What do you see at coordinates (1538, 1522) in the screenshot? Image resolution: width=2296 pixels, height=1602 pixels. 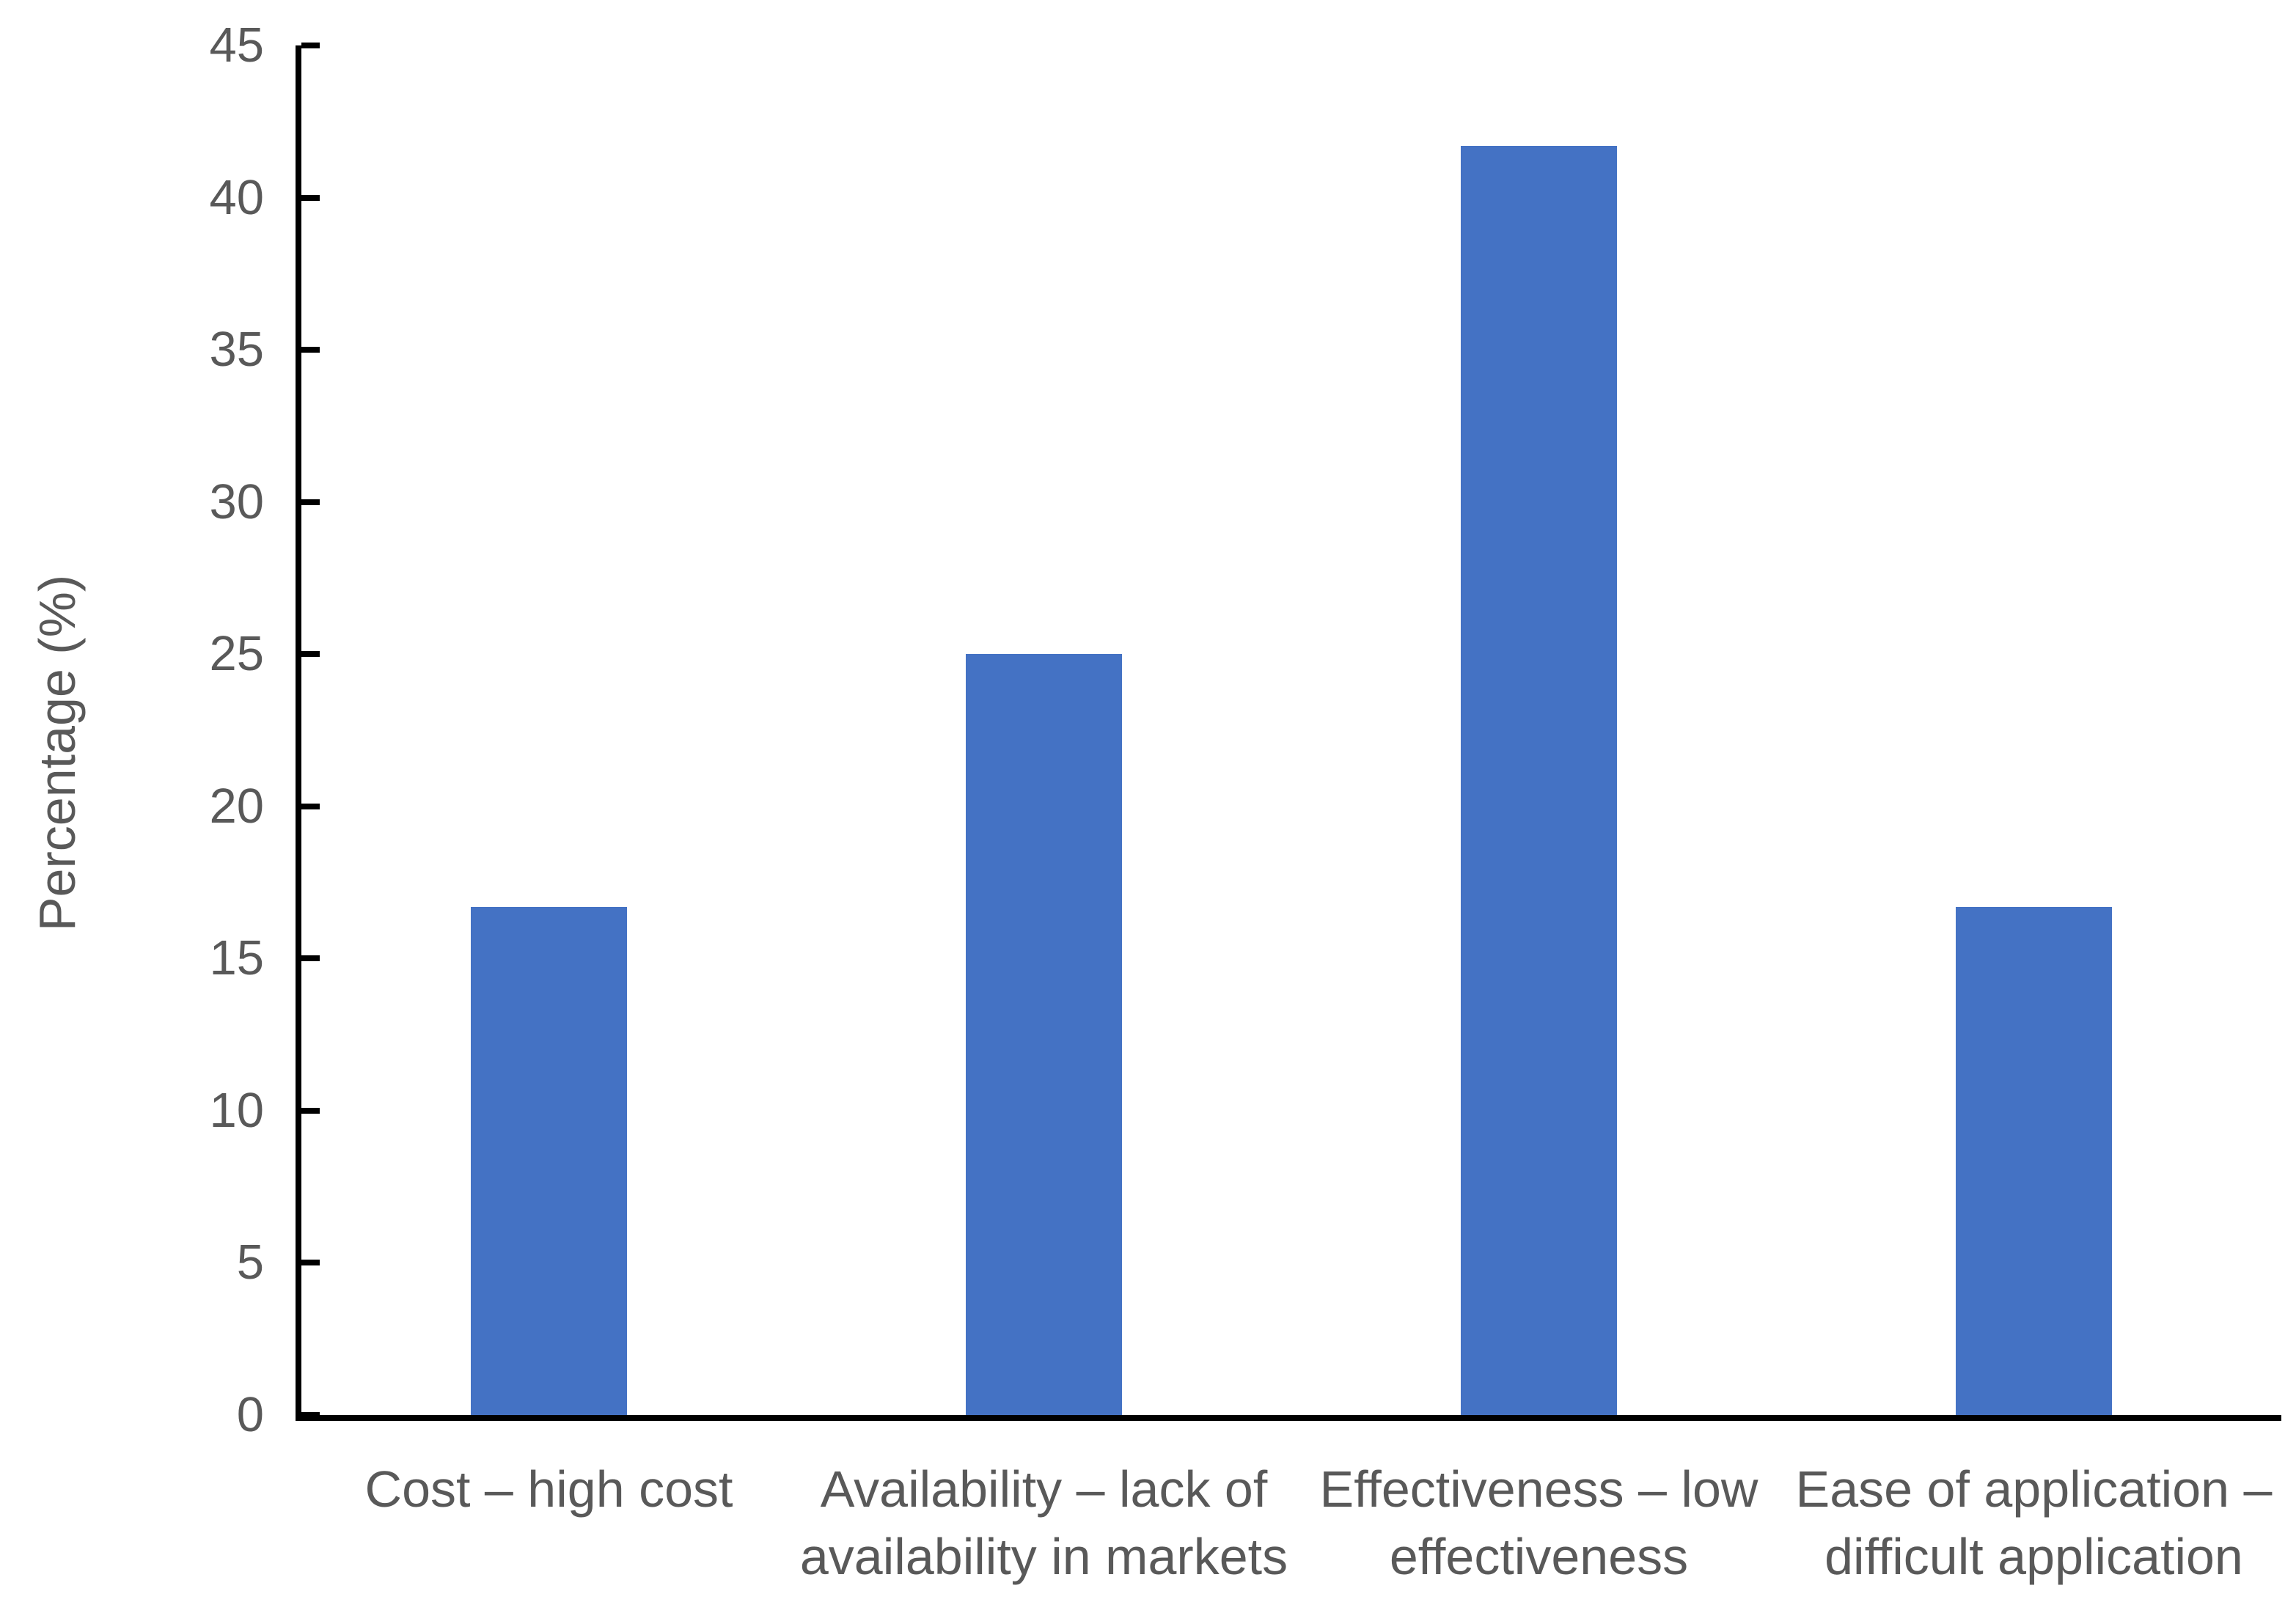 I see `category-label-2: Effectiveness – low effectiveness` at bounding box center [1538, 1522].